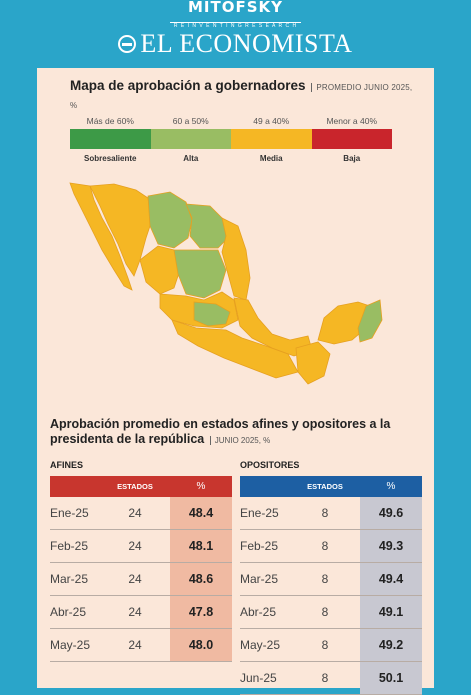 The height and width of the screenshot is (695, 471). Describe the element at coordinates (200, 274) in the screenshot. I see `map-region-zacatecas` at that location.